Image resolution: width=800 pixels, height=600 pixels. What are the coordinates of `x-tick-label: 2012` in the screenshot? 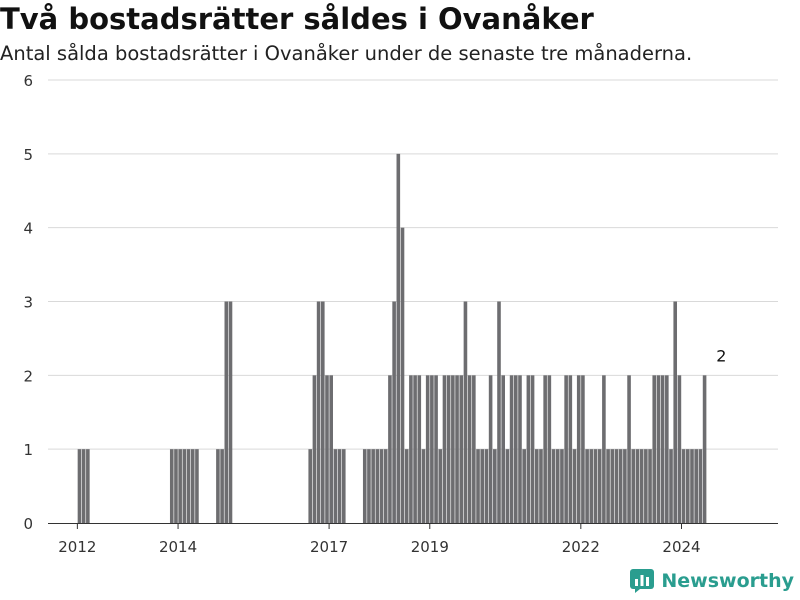 It's located at (77, 547).